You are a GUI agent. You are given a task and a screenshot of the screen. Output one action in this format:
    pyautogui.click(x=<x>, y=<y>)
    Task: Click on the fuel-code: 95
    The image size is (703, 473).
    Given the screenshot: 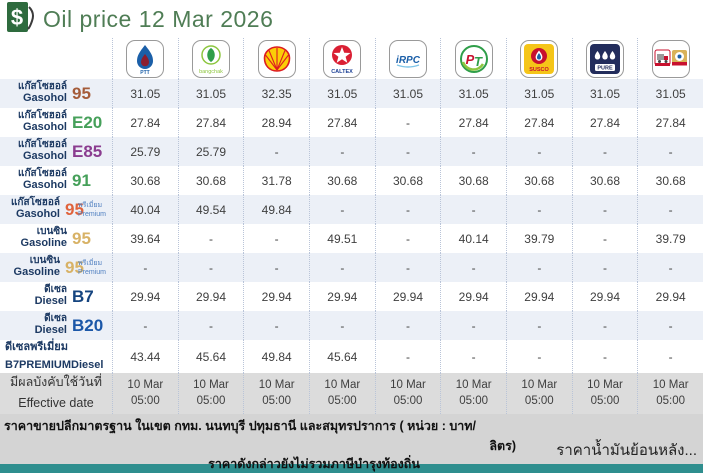 What is the action you would take?
    pyautogui.click(x=74, y=209)
    